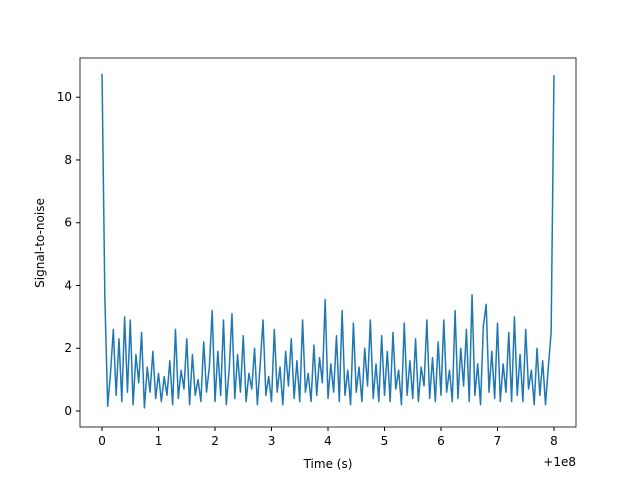  I want to click on y-tick-label: 6, so click(68, 223).